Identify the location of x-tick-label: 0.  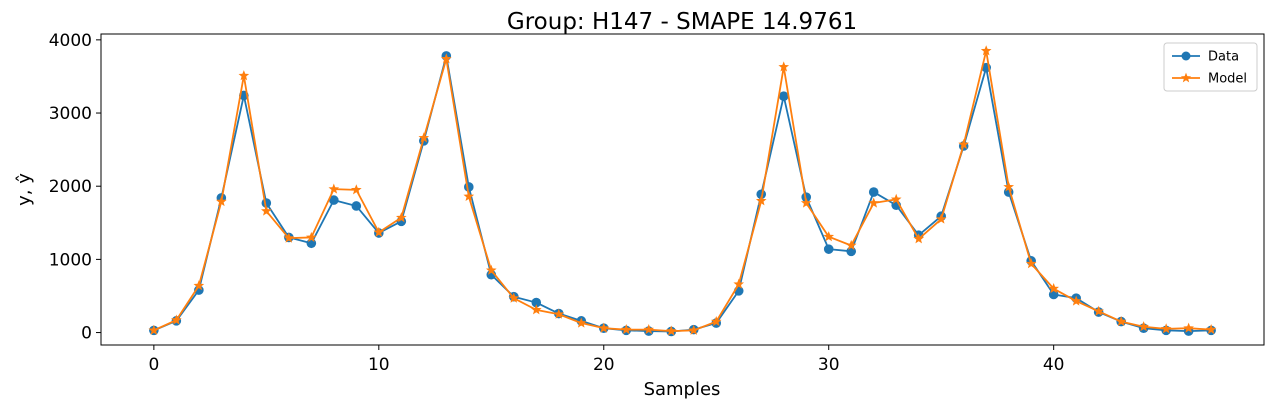
(153, 365).